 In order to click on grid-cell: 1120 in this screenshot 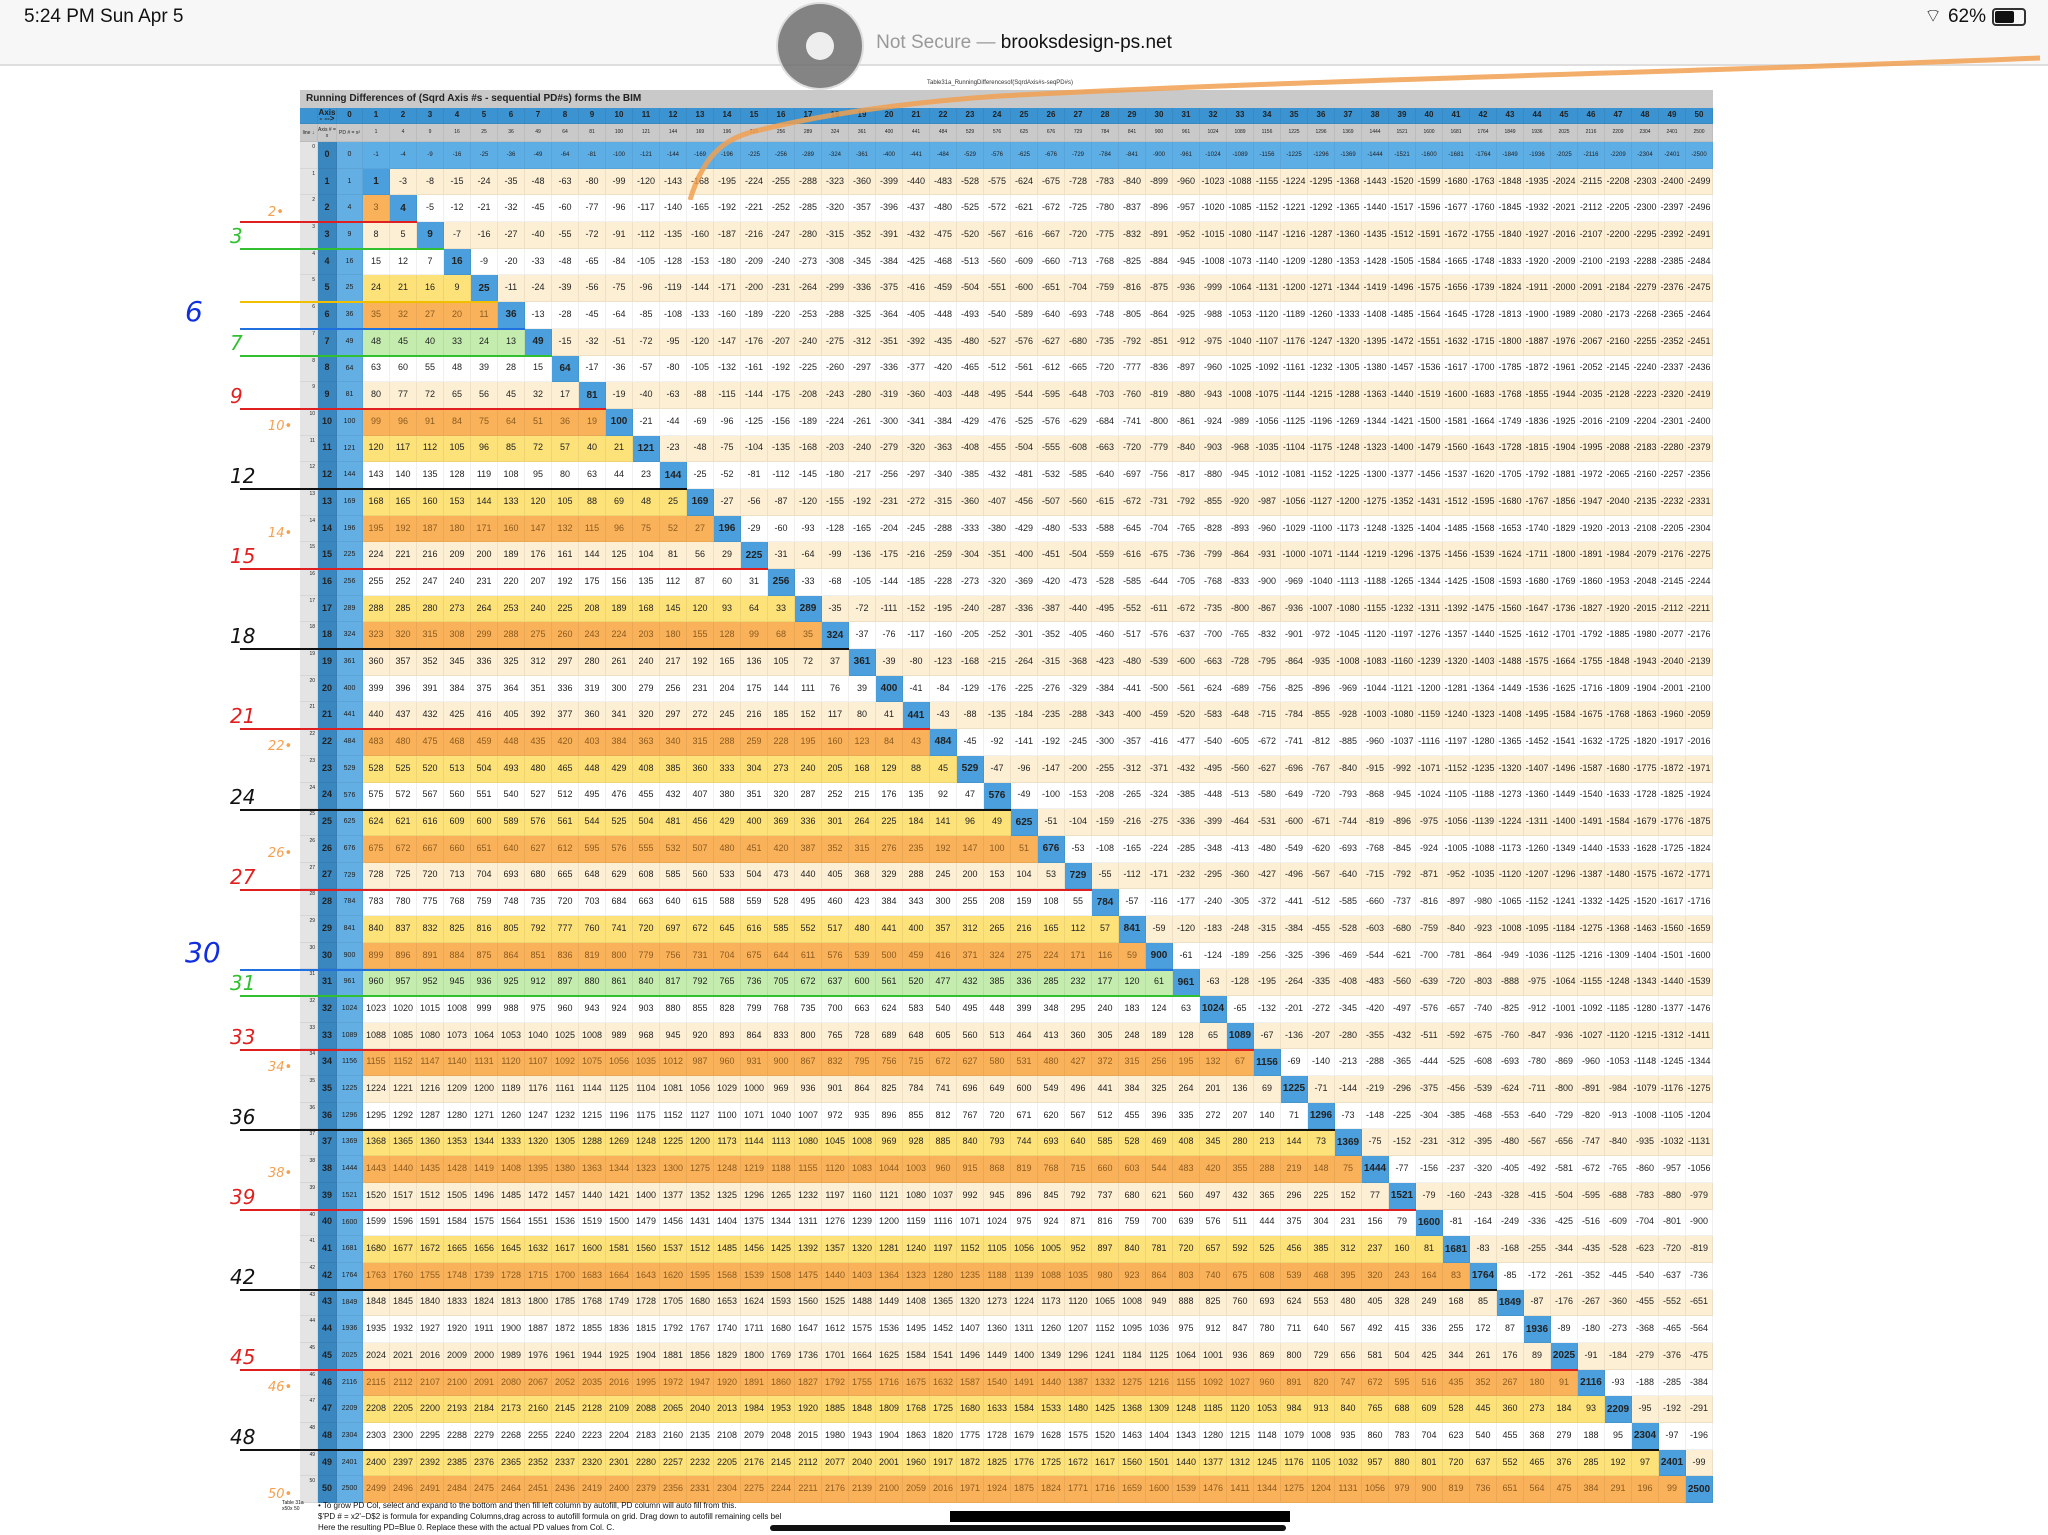, I will do `click(835, 1169)`.